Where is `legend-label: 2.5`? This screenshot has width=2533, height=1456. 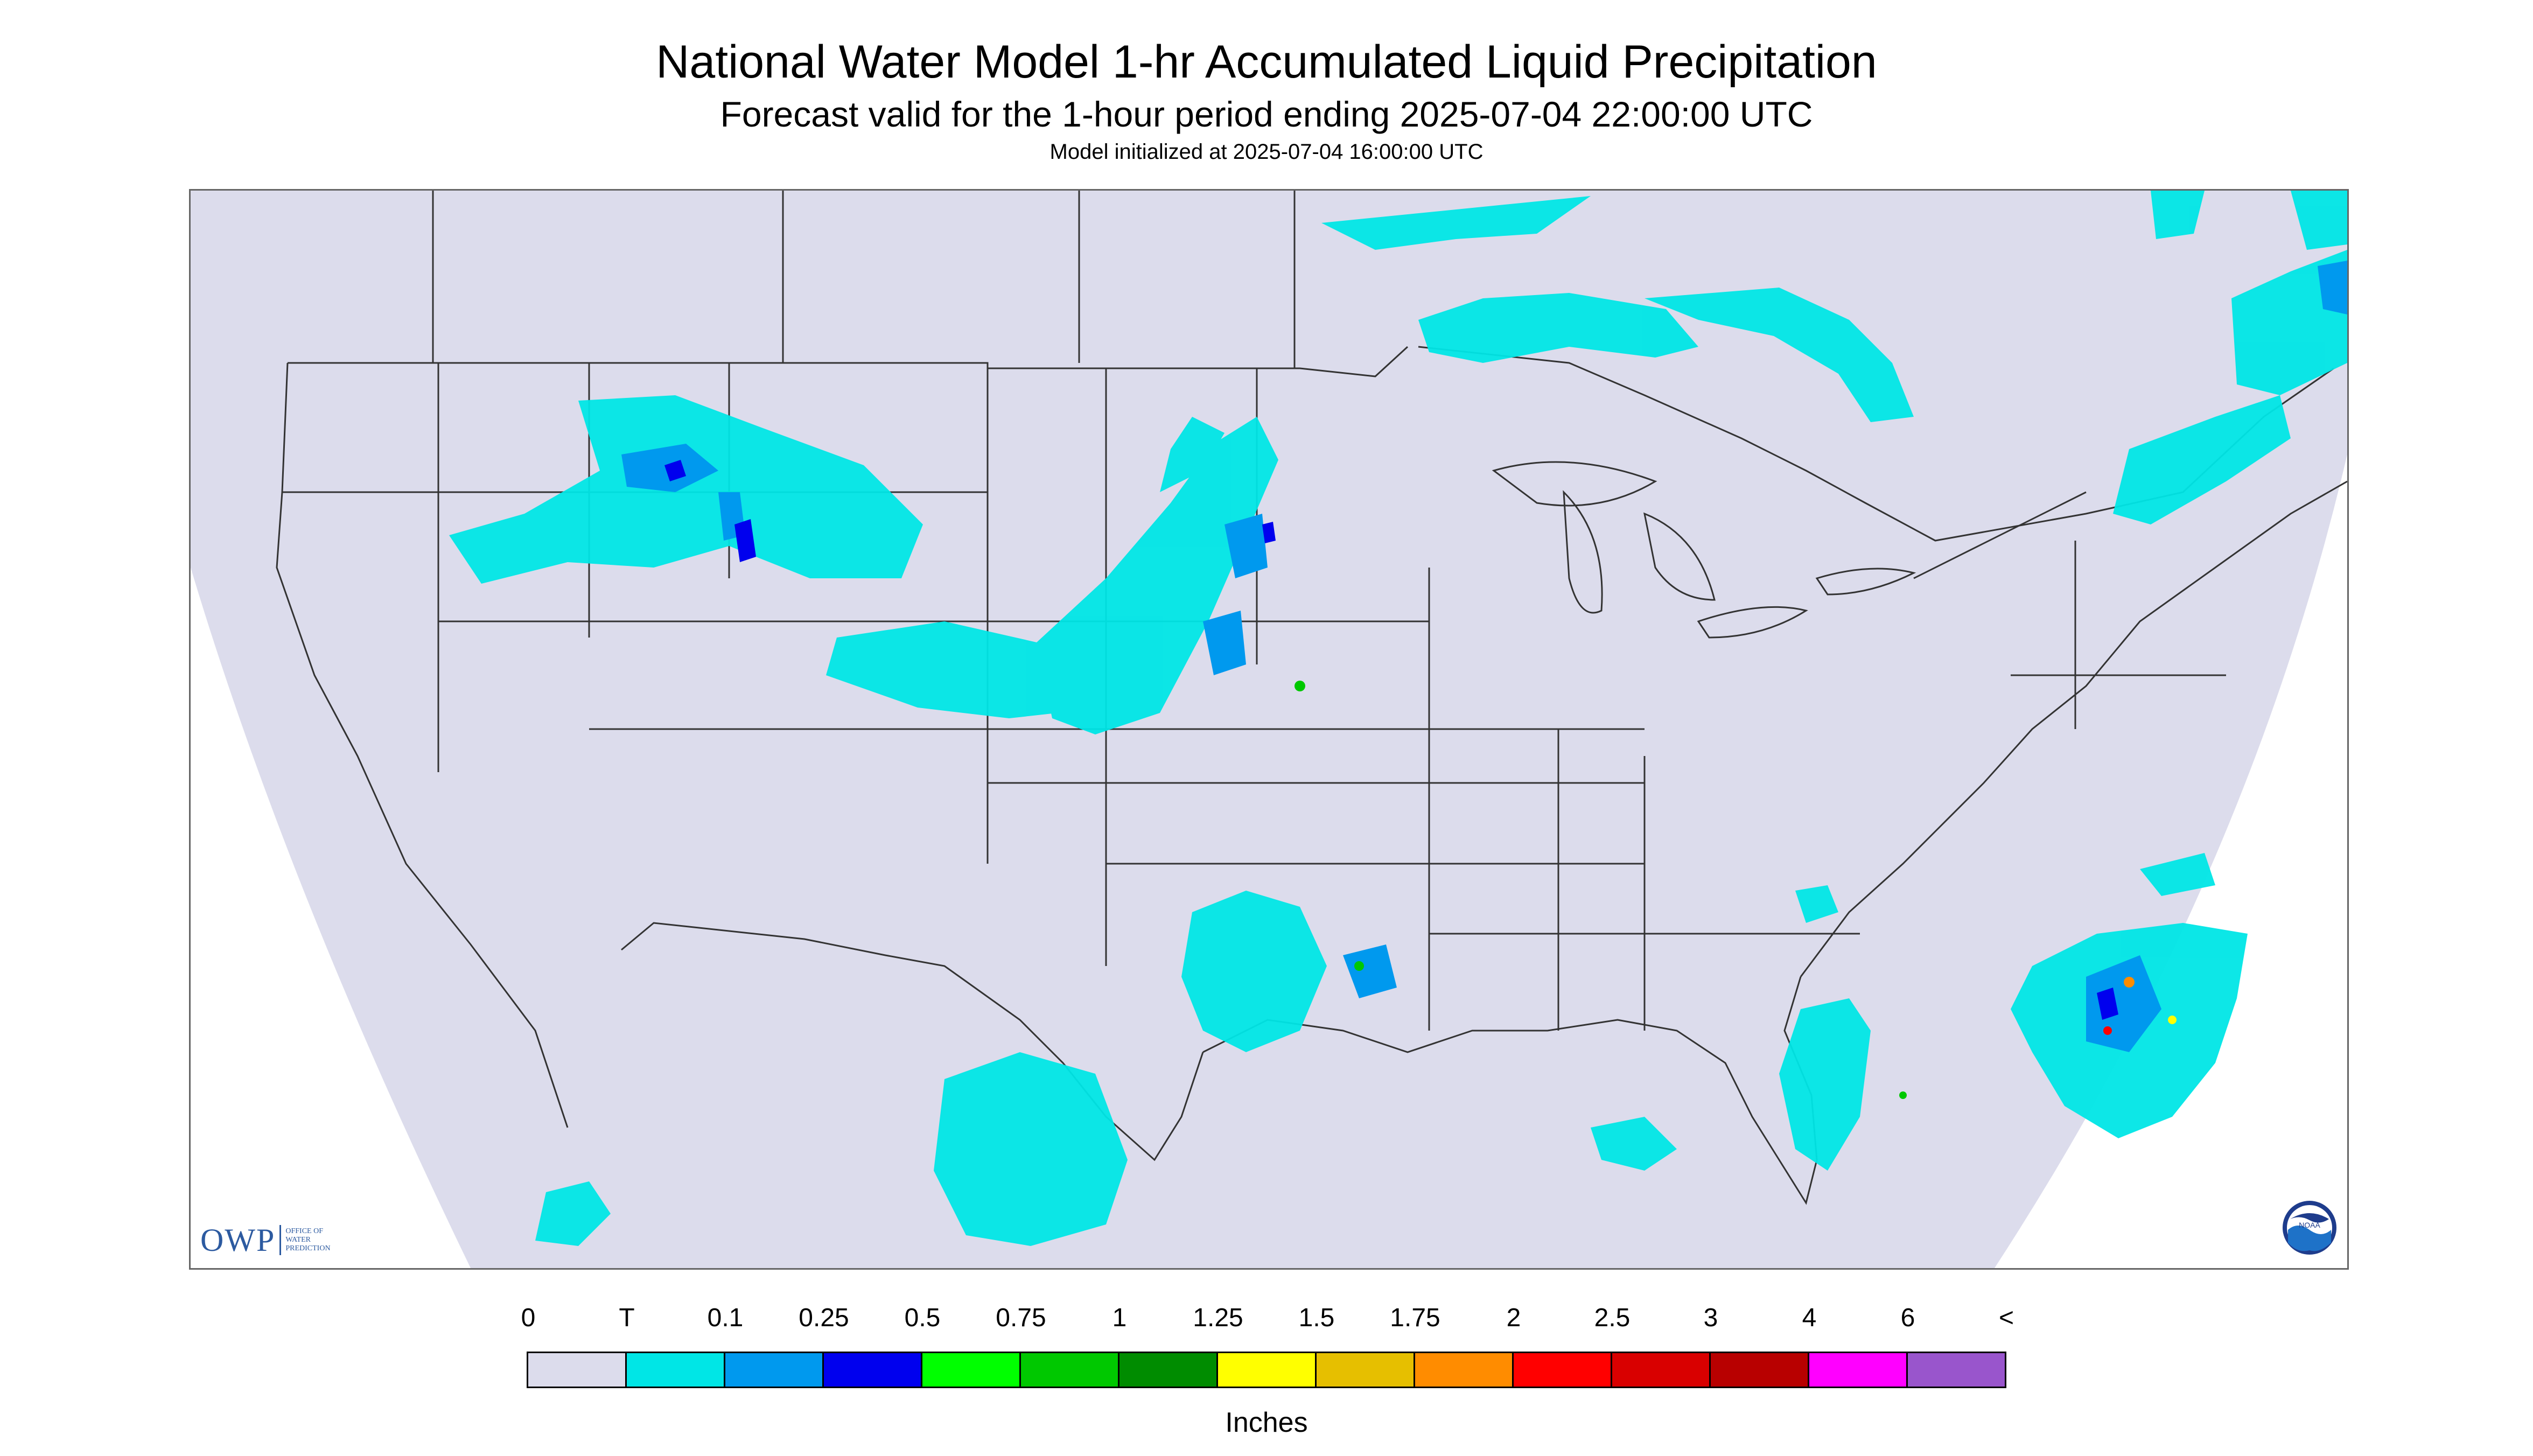 legend-label: 2.5 is located at coordinates (1612, 1318).